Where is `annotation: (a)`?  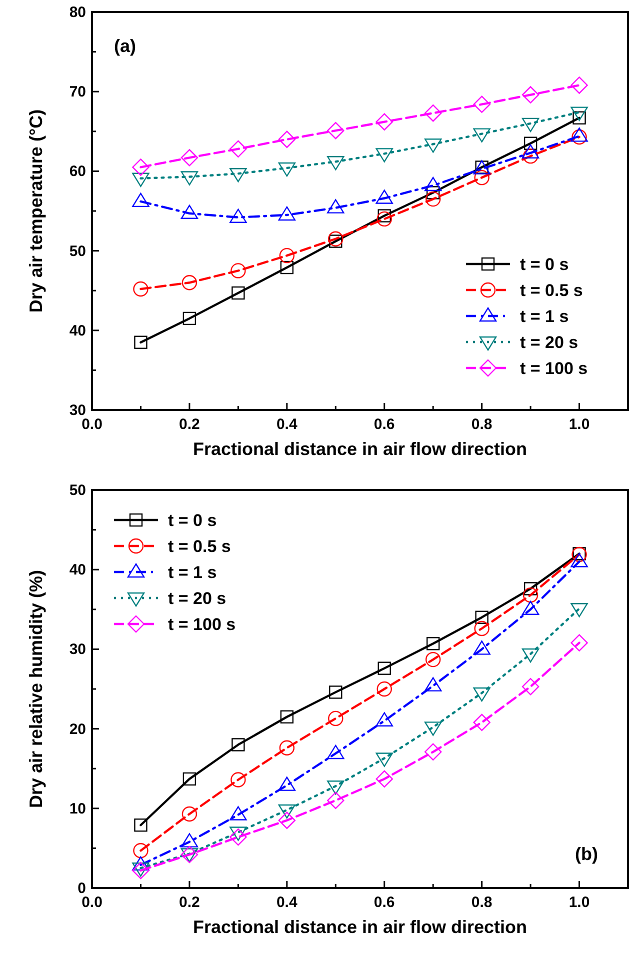 annotation: (a) is located at coordinates (125, 46).